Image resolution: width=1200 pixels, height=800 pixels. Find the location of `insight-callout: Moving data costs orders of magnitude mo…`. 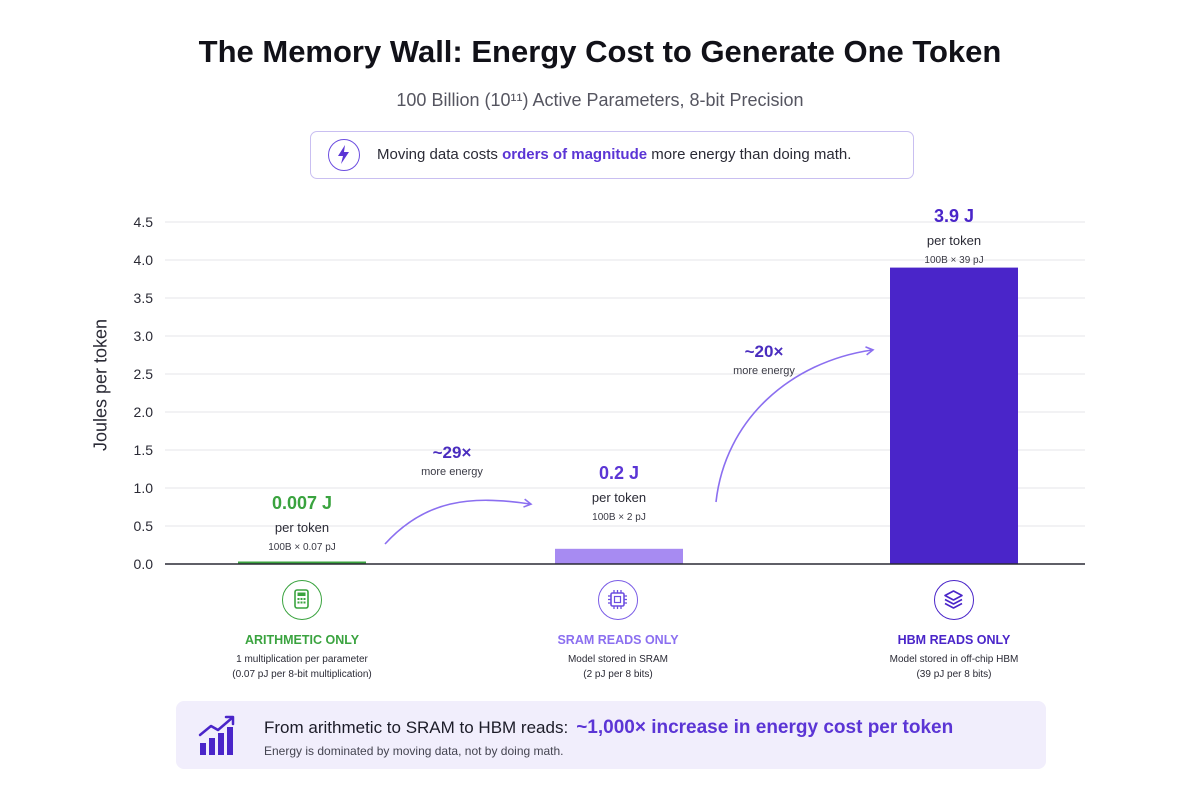

insight-callout: Moving data costs orders of magnitude mo… is located at coordinates (612, 155).